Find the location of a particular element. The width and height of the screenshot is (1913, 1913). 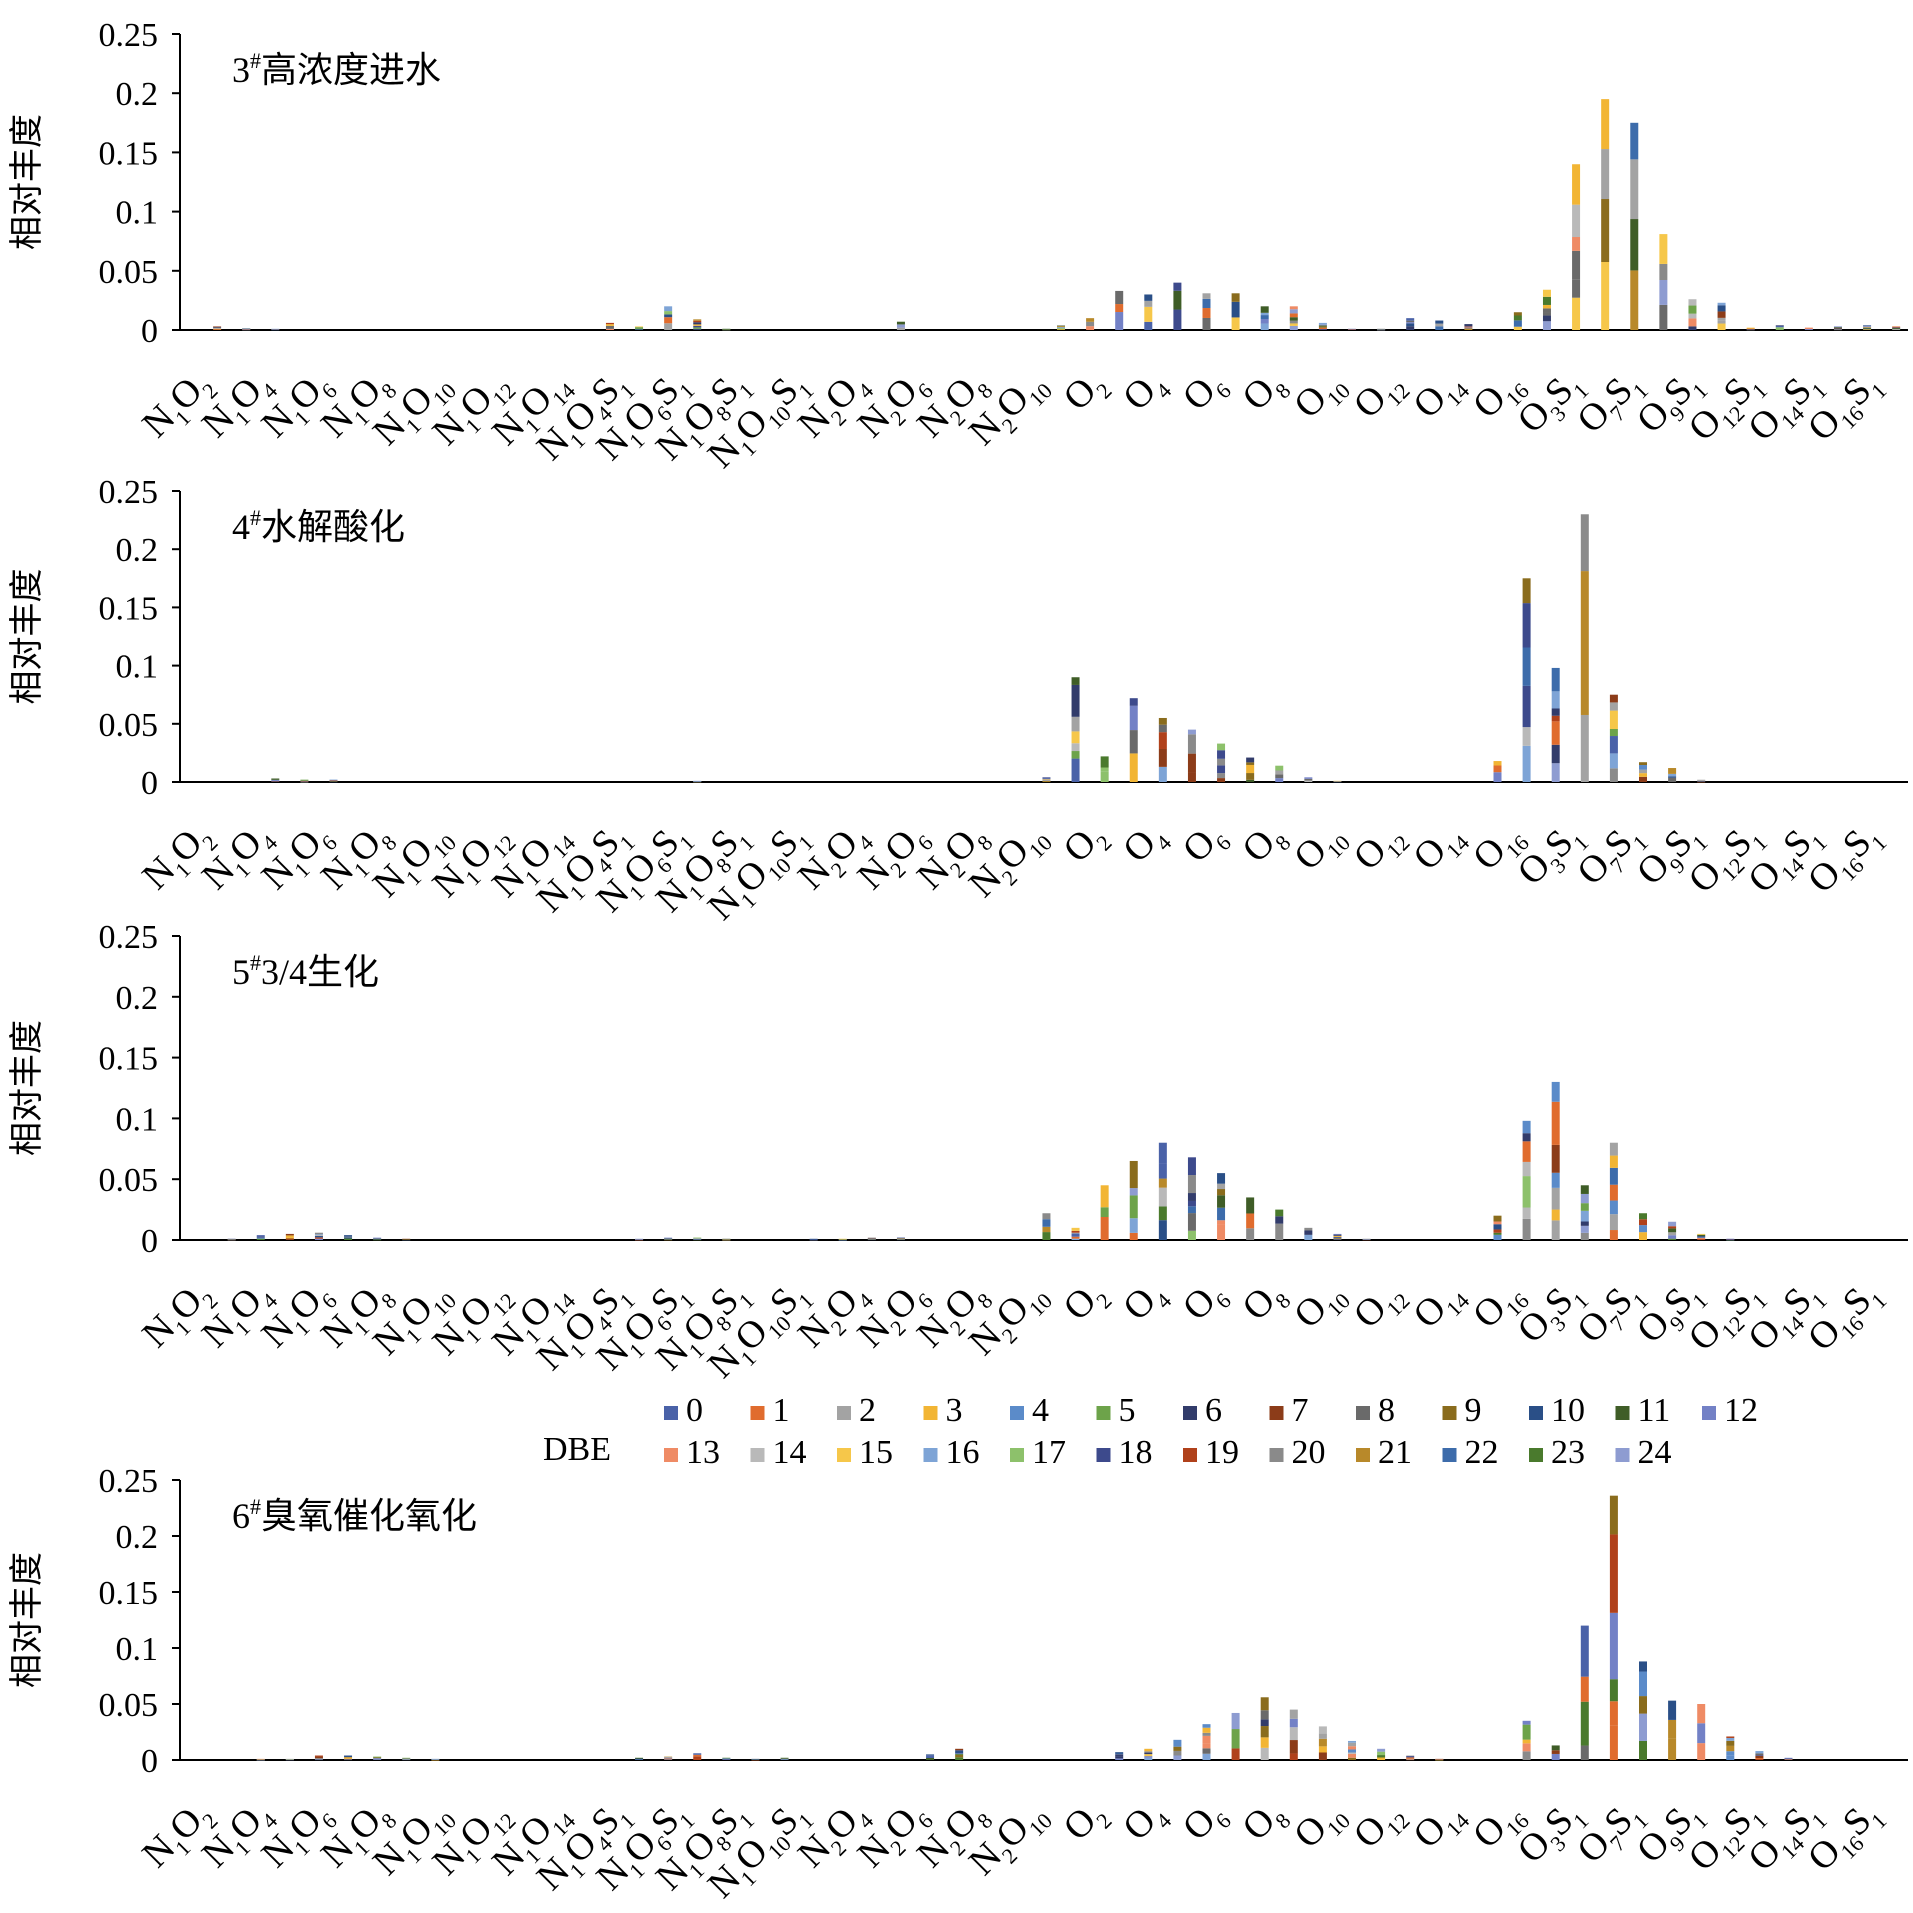

y-tick-label: 0.25 is located at coordinates (129, 35).